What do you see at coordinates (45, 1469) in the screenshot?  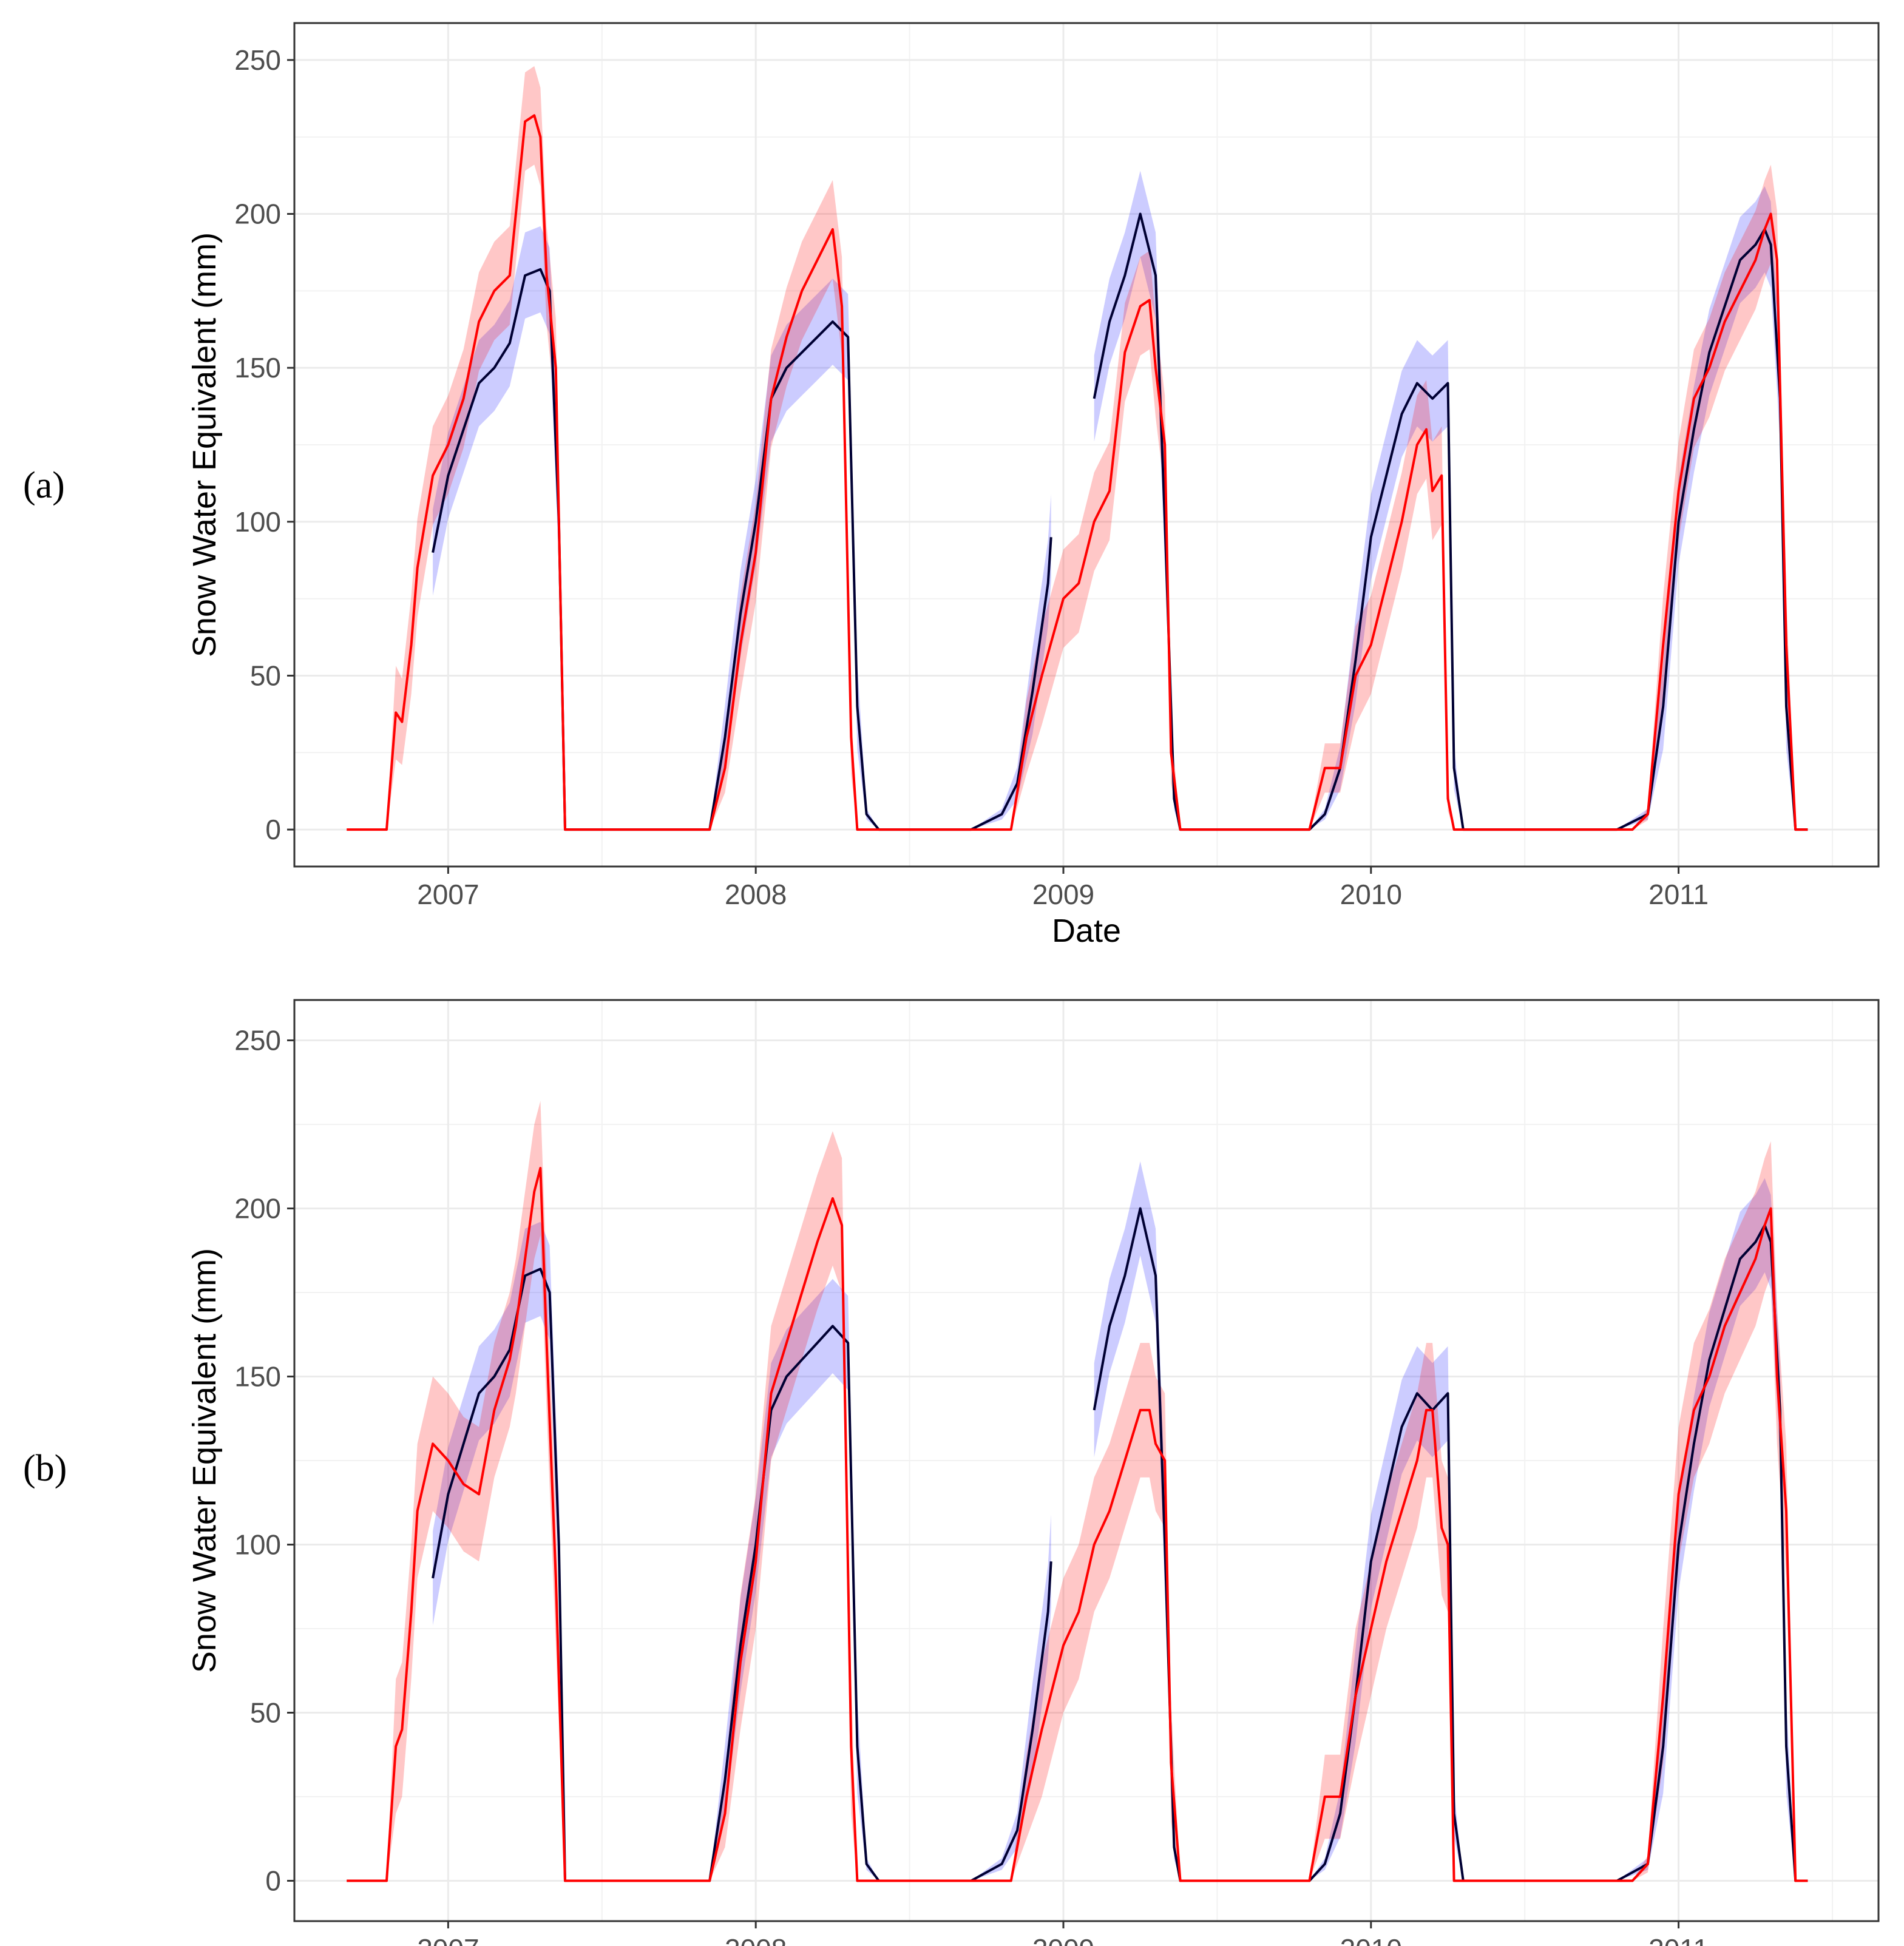 I see `panel-label: (b)` at bounding box center [45, 1469].